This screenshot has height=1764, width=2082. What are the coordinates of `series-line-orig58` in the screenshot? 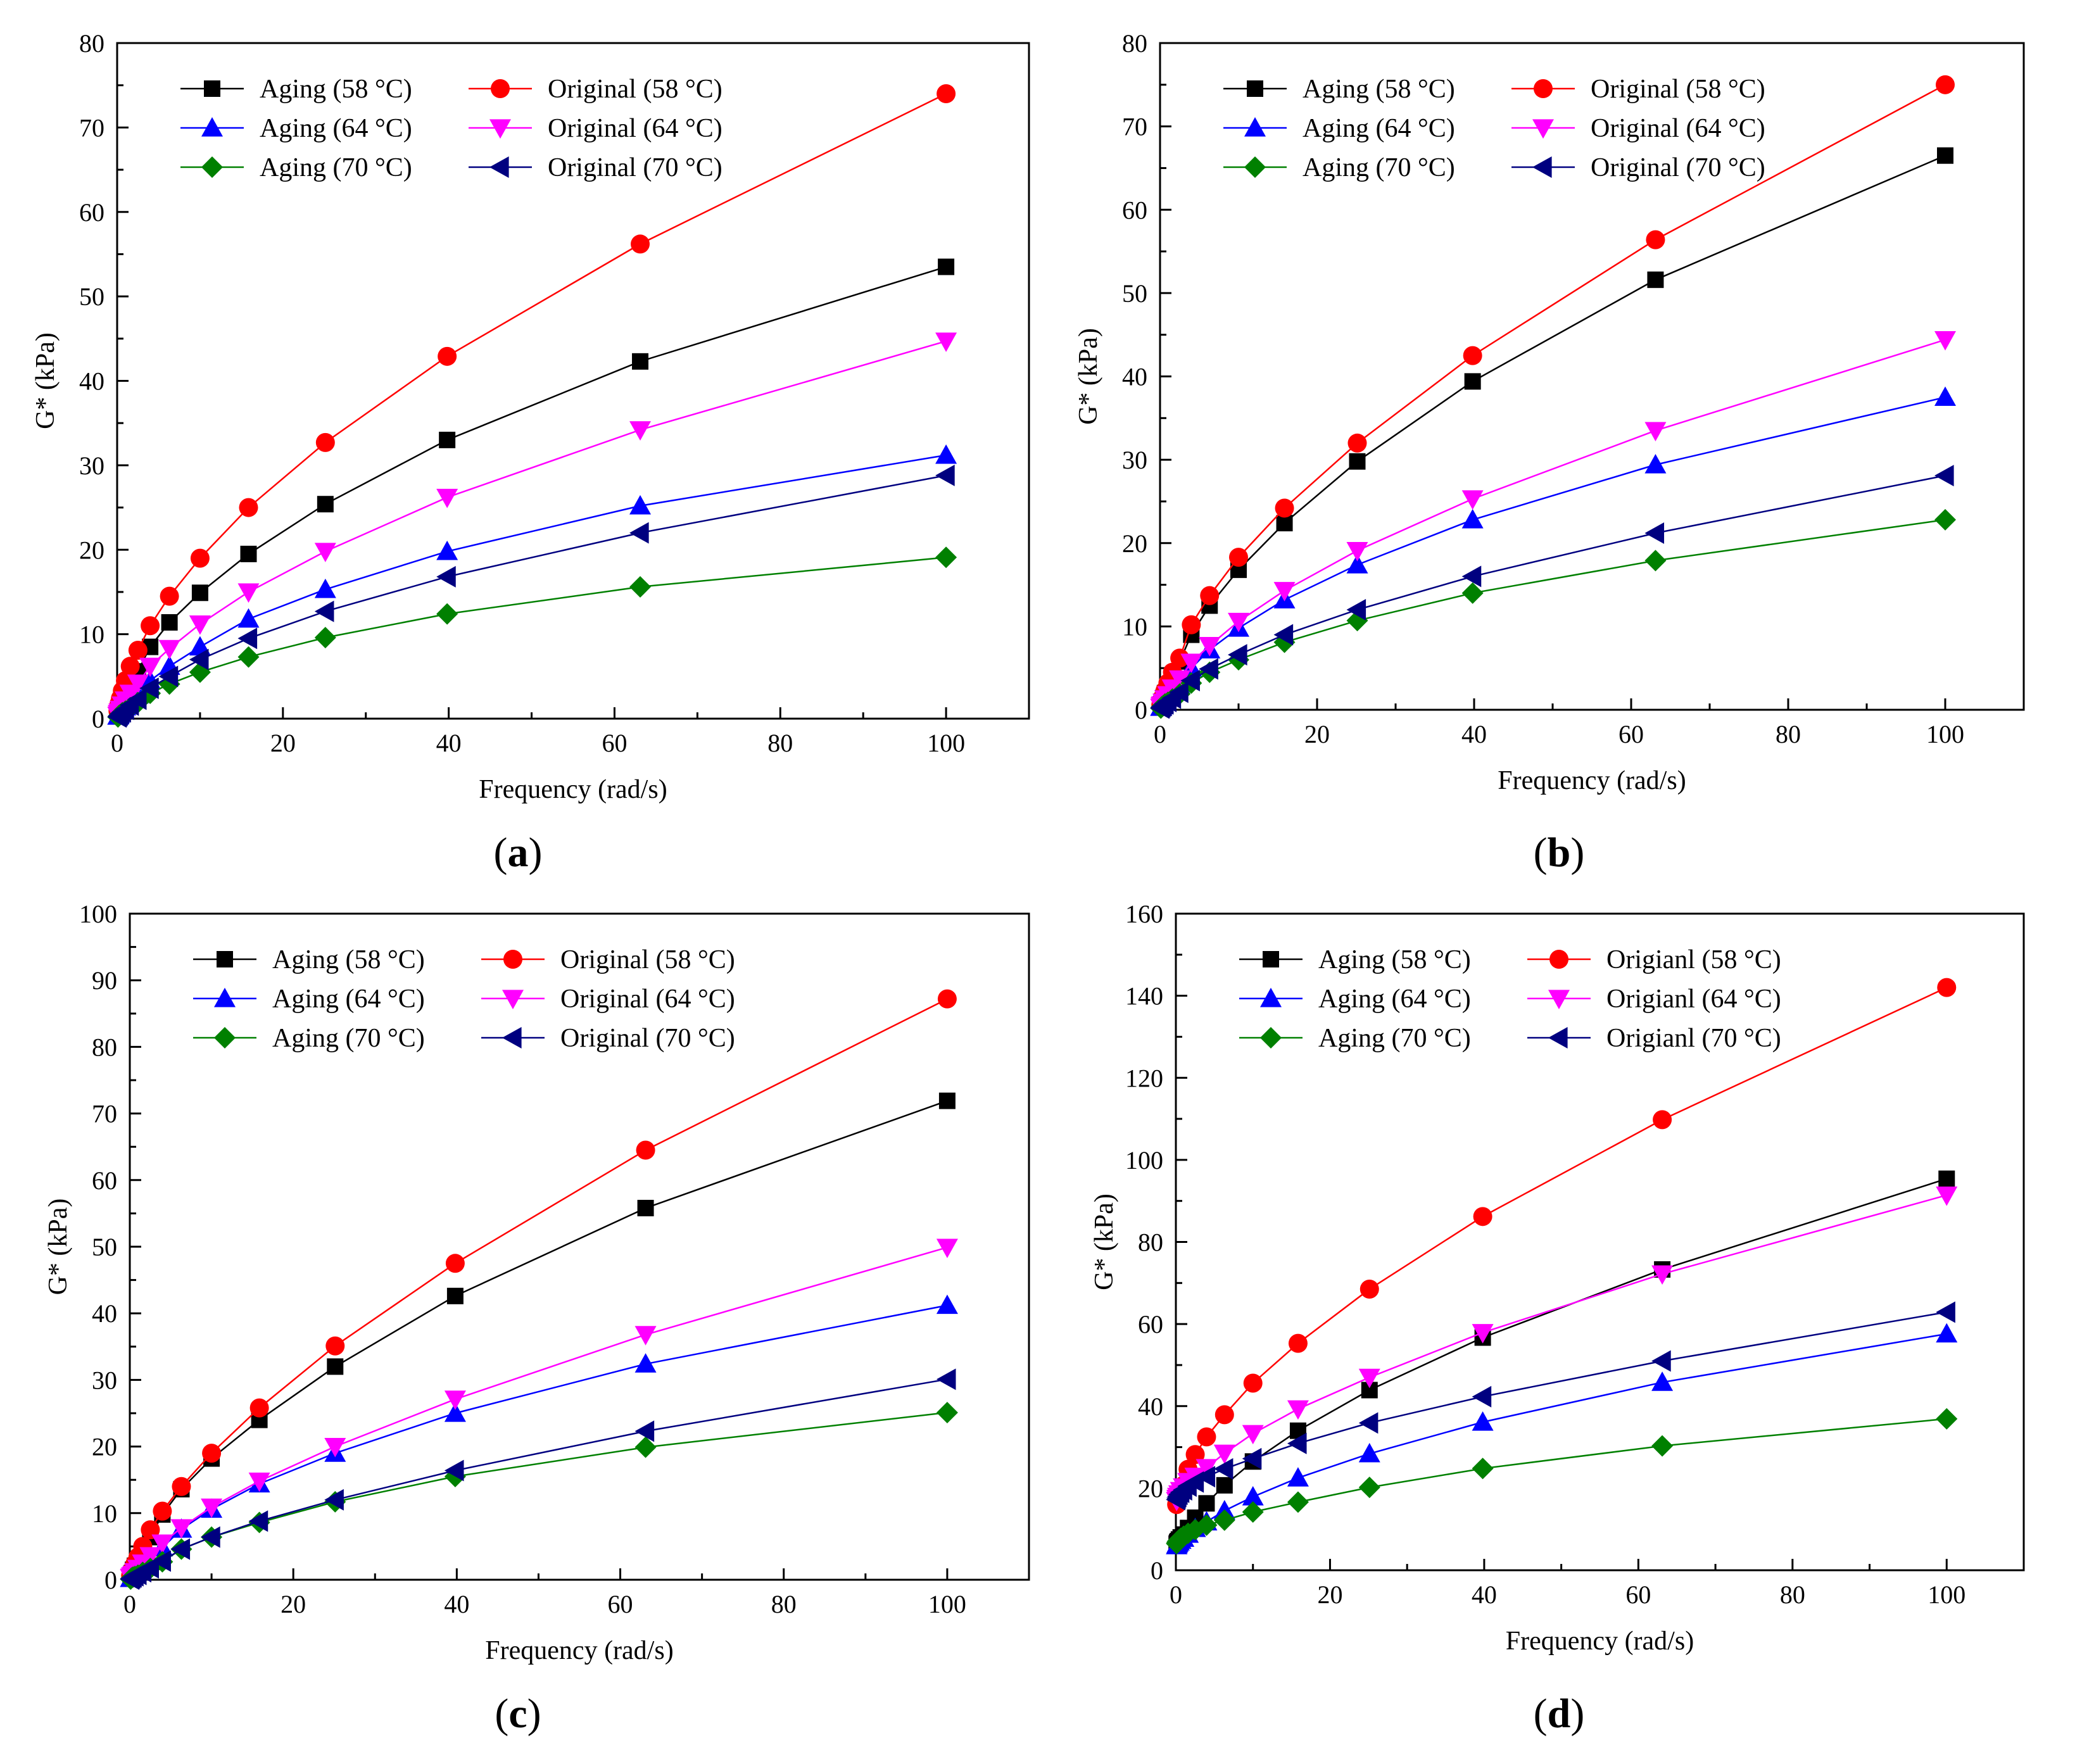 It's located at (532, 402).